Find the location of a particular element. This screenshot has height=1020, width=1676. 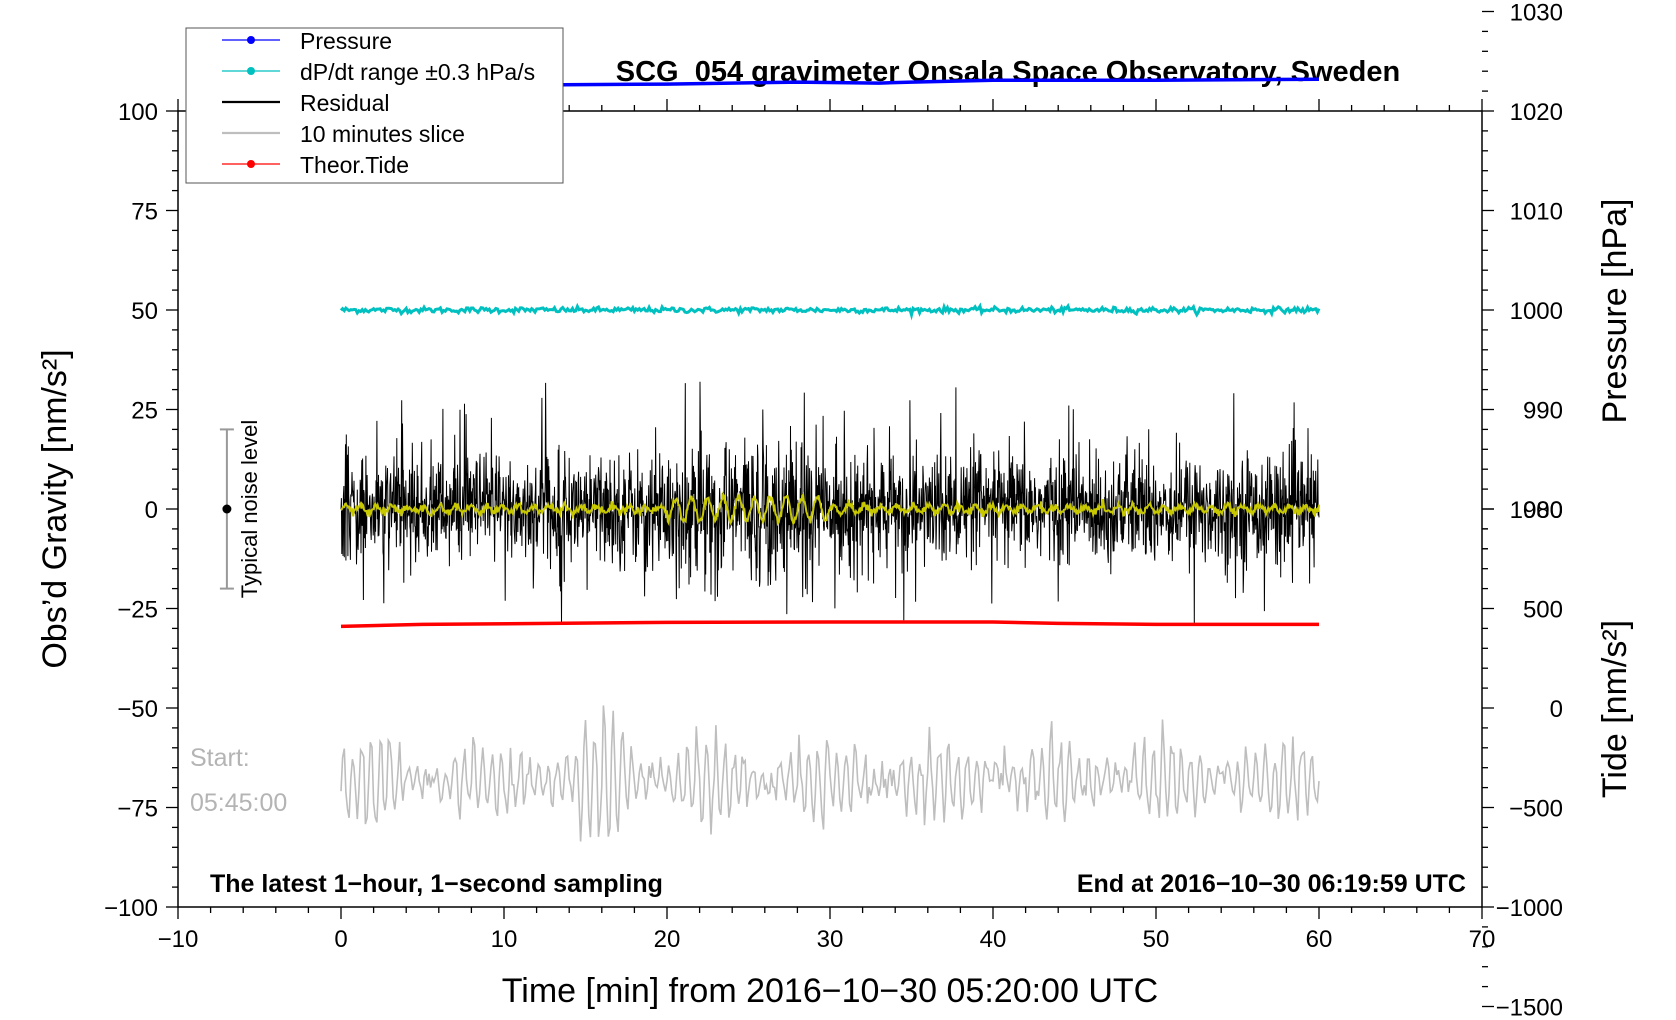

residual-series-line is located at coordinates (830, 502).